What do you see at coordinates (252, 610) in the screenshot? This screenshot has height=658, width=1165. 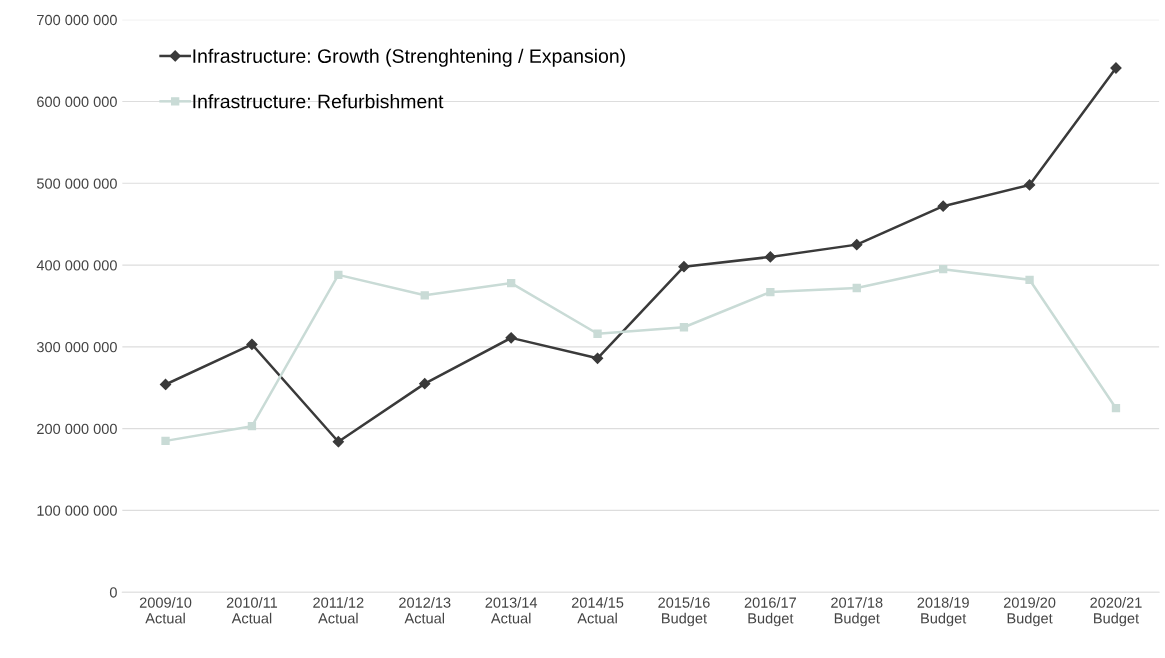 I see `x-tick-label: 2010/11 Actual` at bounding box center [252, 610].